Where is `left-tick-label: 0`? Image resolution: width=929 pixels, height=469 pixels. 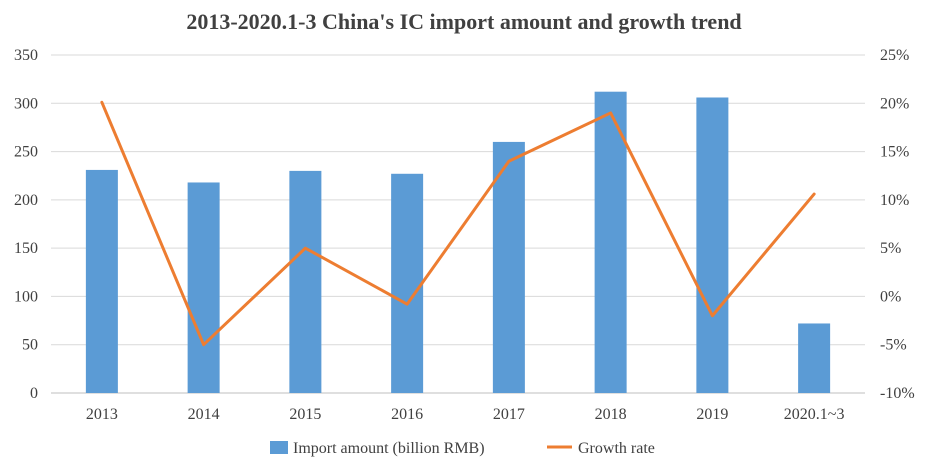
left-tick-label: 0 is located at coordinates (34, 393).